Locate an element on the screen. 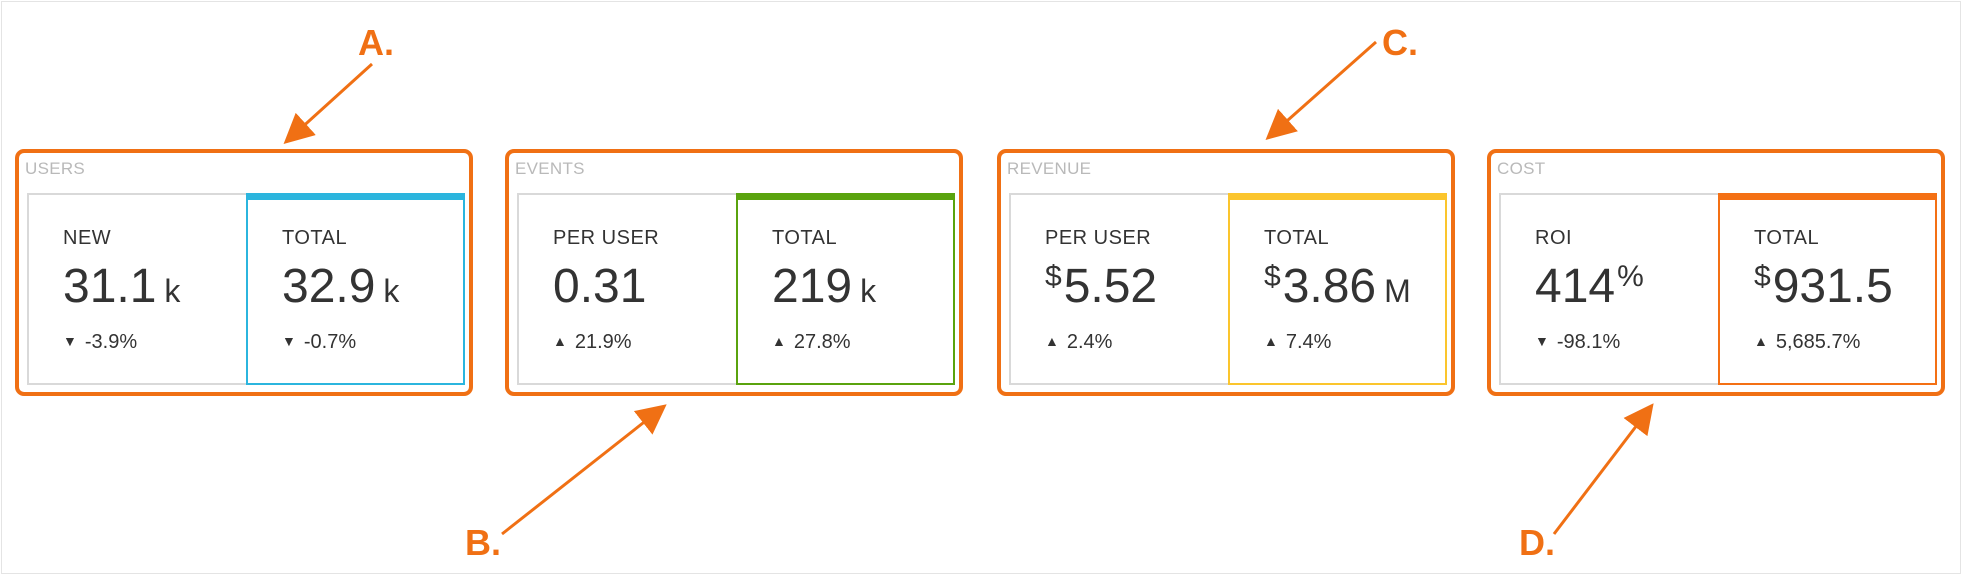  metric-value: $3.86 M is located at coordinates (1337, 286).